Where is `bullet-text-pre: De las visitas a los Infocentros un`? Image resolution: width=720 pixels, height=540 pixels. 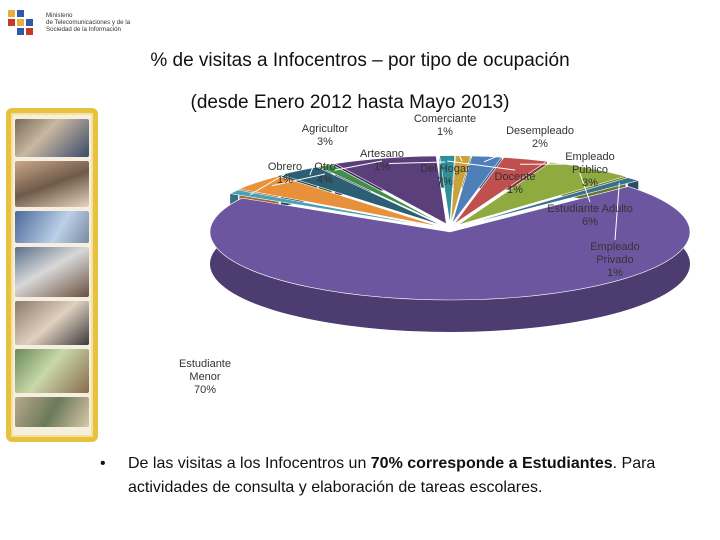
bullet-text-pre: De las visitas a los Infocentros un is located at coordinates (249, 463).